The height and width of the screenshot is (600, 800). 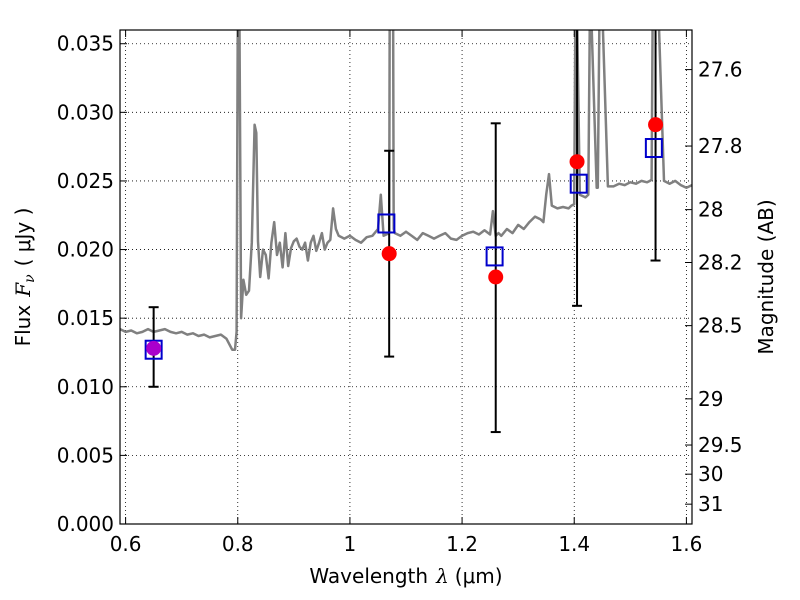 I want to click on magnitude-tick-label: 27.6, so click(x=720, y=70).